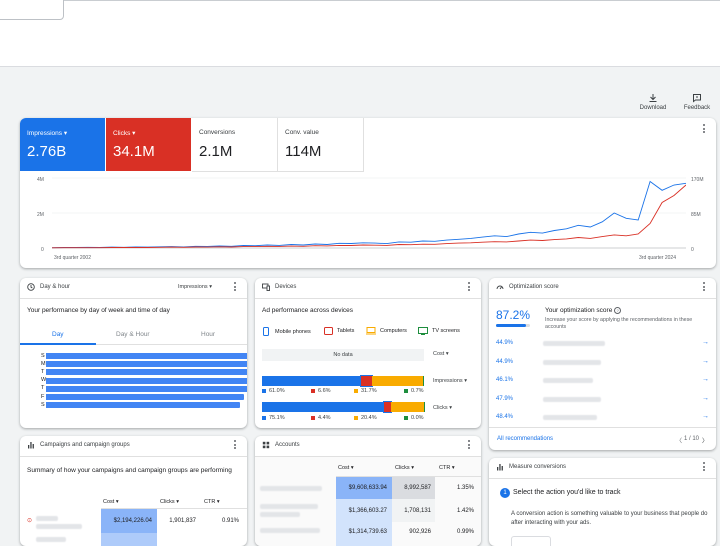 The width and height of the screenshot is (720, 546). What do you see at coordinates (465, 532) in the screenshot?
I see `account-ctr: 0.99%` at bounding box center [465, 532].